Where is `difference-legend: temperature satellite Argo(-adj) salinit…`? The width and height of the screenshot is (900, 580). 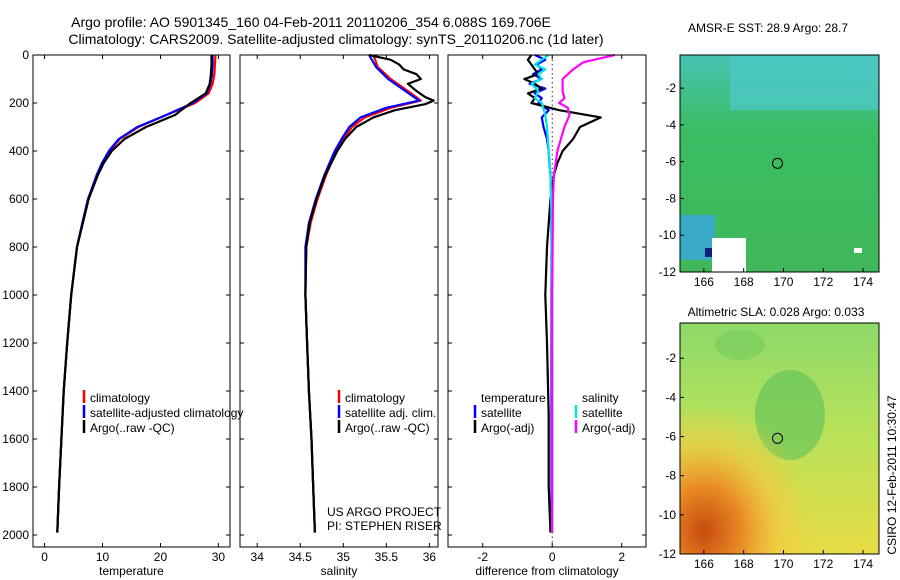
difference-legend: temperature satellite Argo(-adj) salinit… is located at coordinates (554, 413).